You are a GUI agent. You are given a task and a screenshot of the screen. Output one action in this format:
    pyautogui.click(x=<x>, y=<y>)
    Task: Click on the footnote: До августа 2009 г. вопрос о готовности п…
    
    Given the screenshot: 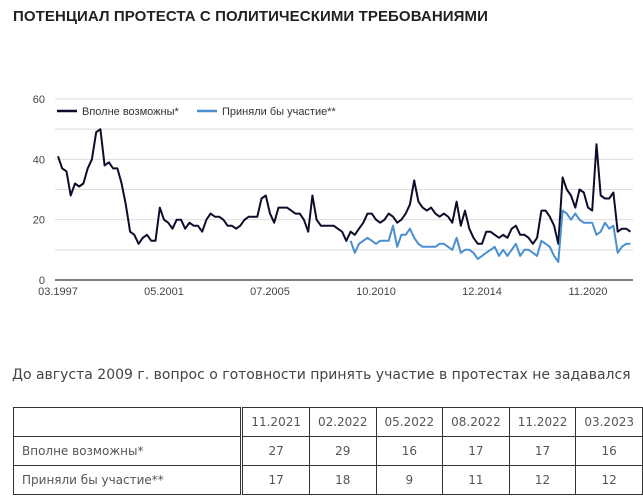 What is the action you would take?
    pyautogui.click(x=321, y=375)
    